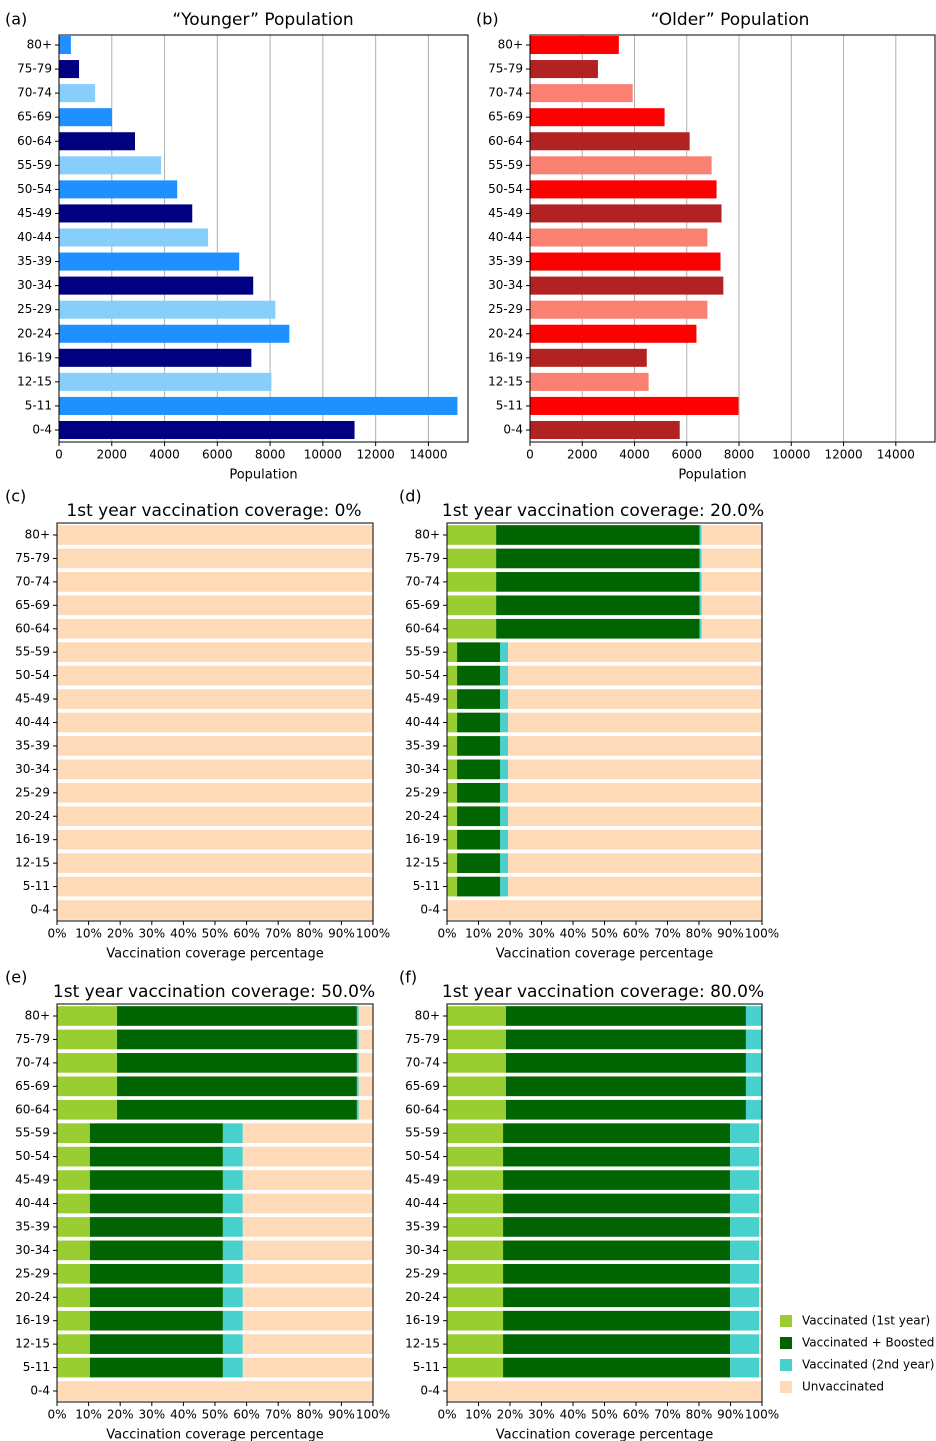 The width and height of the screenshot is (936, 1441). I want to click on panel-label: (a), so click(16, 19).